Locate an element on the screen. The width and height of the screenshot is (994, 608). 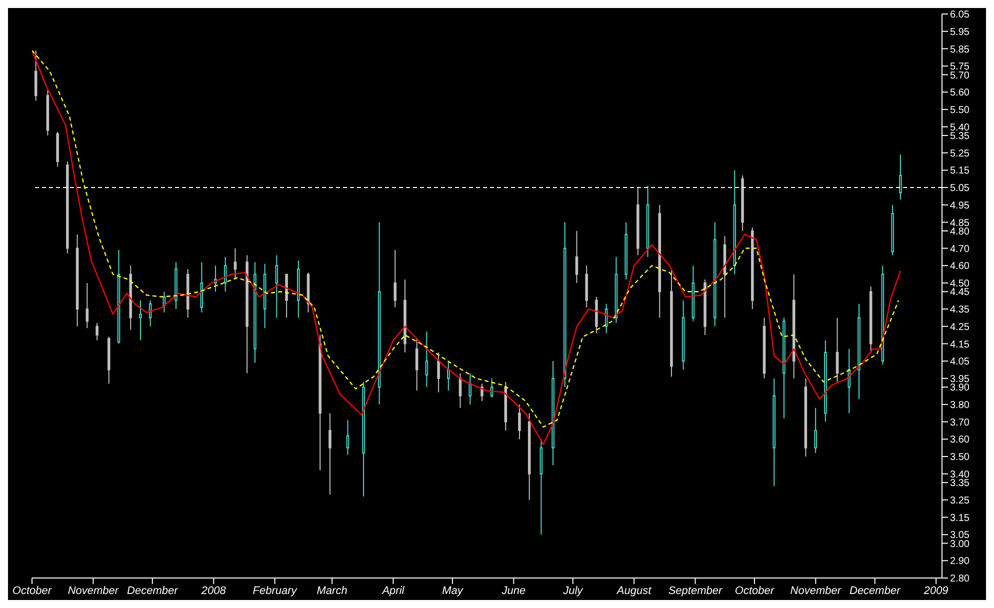
y-tick-label: 4.45 is located at coordinates (960, 292).